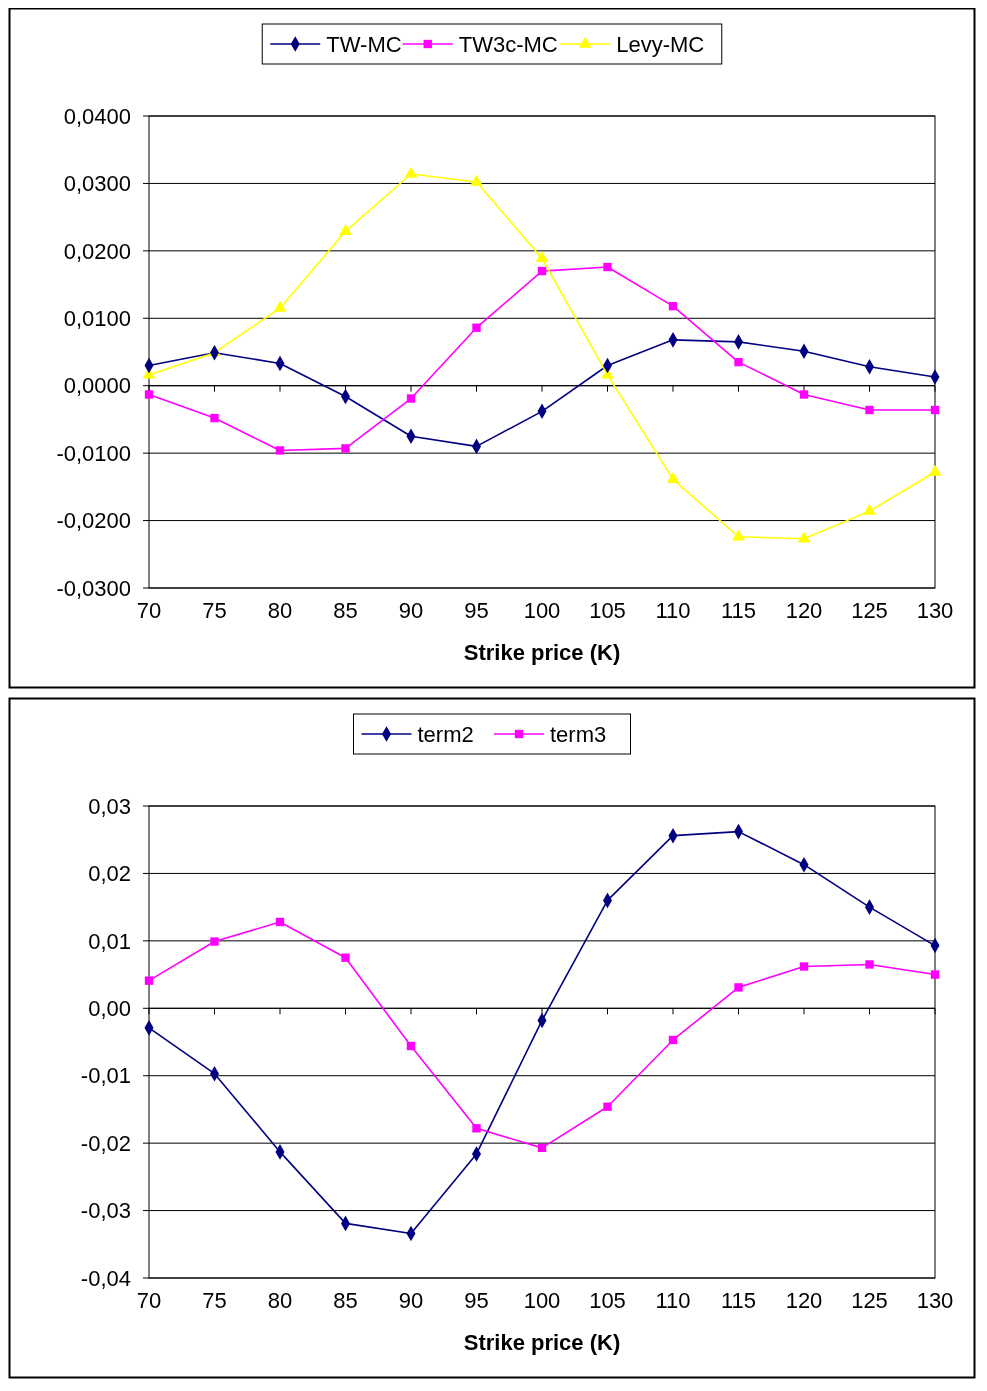  Describe the element at coordinates (105, 1143) in the screenshot. I see `y-tick-label: -0,02` at that location.